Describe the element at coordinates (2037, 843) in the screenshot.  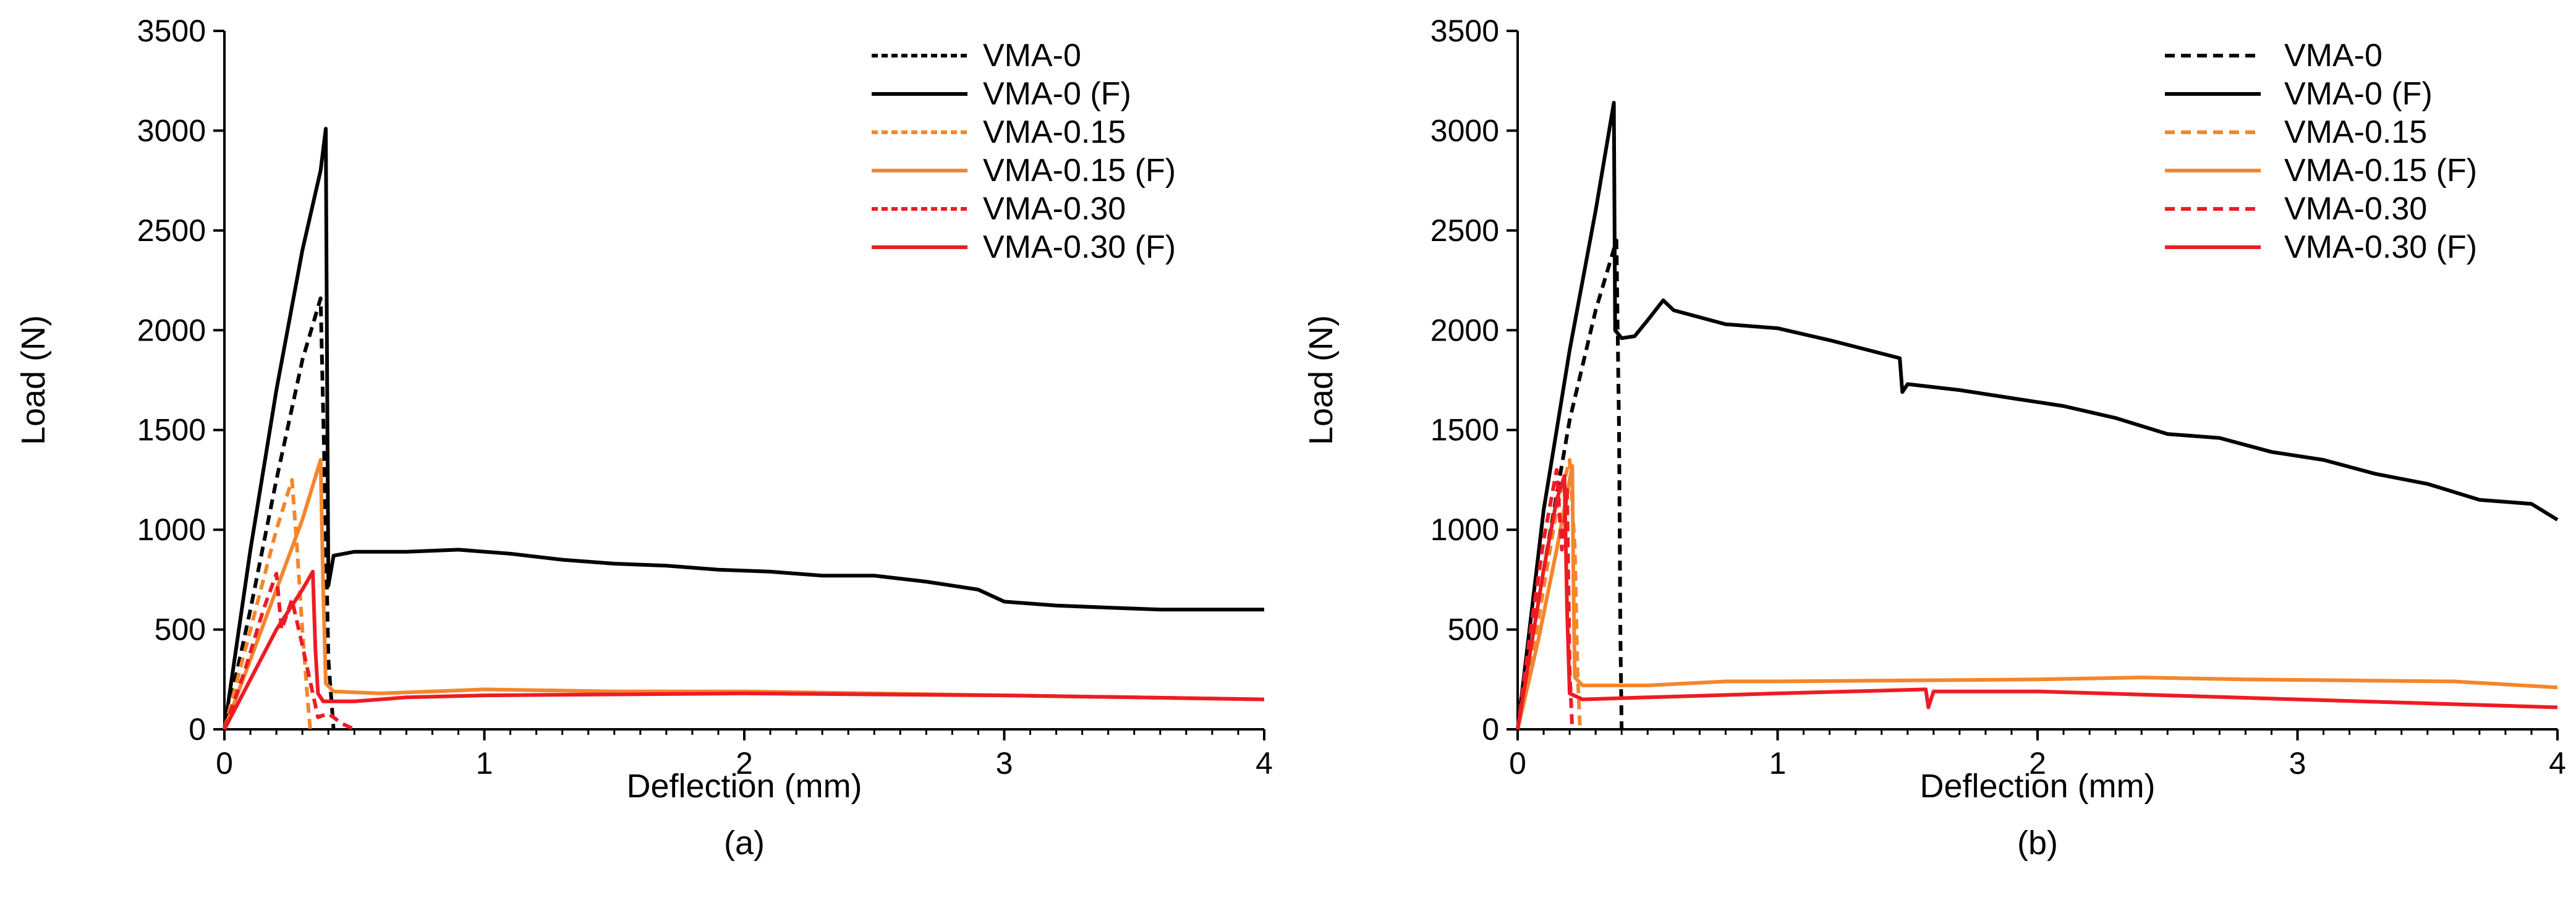
I see `panel-caption: (b)` at that location.